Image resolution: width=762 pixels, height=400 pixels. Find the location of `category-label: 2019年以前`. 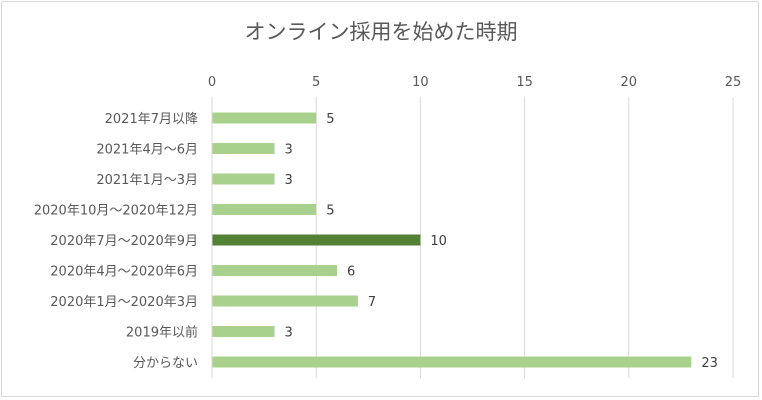

category-label: 2019年以前 is located at coordinates (162, 333).